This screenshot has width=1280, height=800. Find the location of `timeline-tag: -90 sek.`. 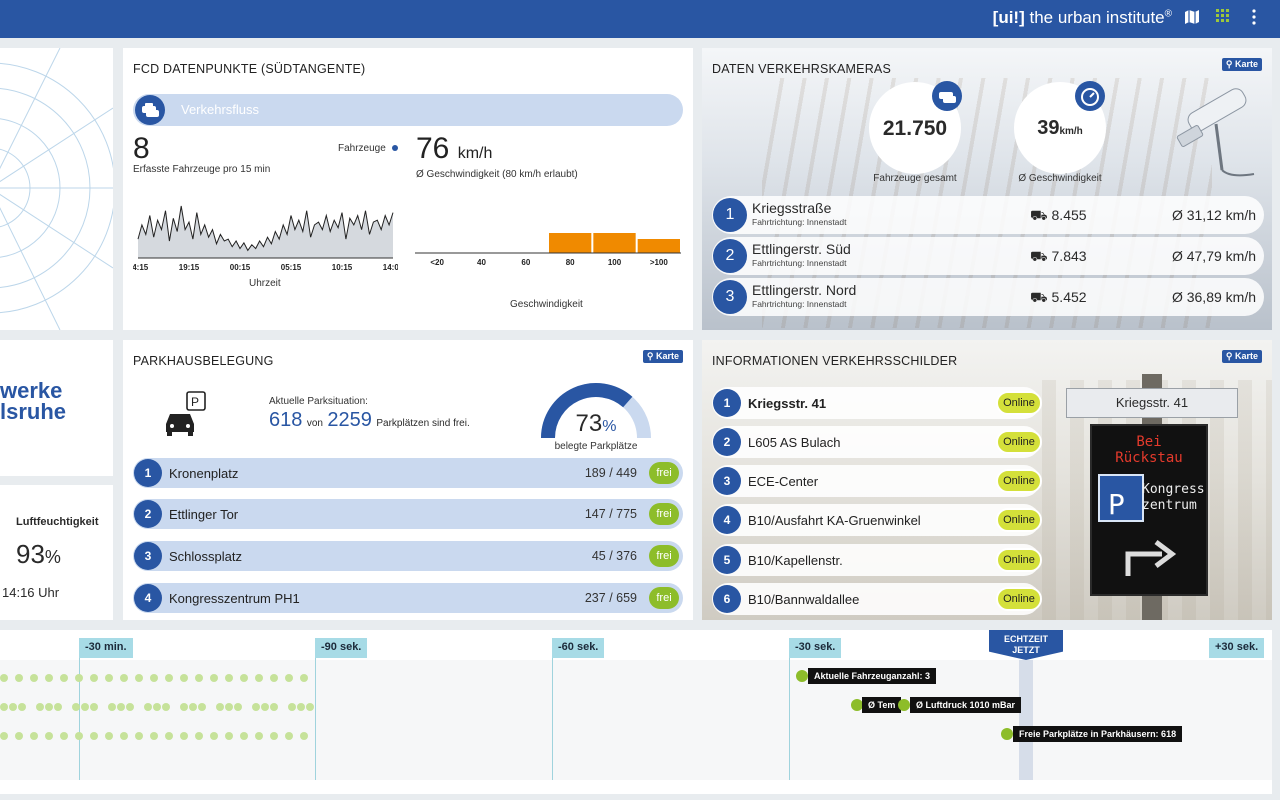

timeline-tag: -90 sek. is located at coordinates (341, 648).